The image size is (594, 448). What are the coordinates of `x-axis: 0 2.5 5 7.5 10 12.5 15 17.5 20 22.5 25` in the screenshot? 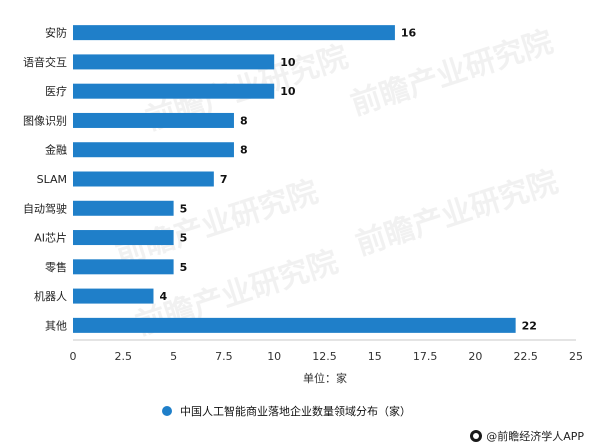 It's located at (326, 351).